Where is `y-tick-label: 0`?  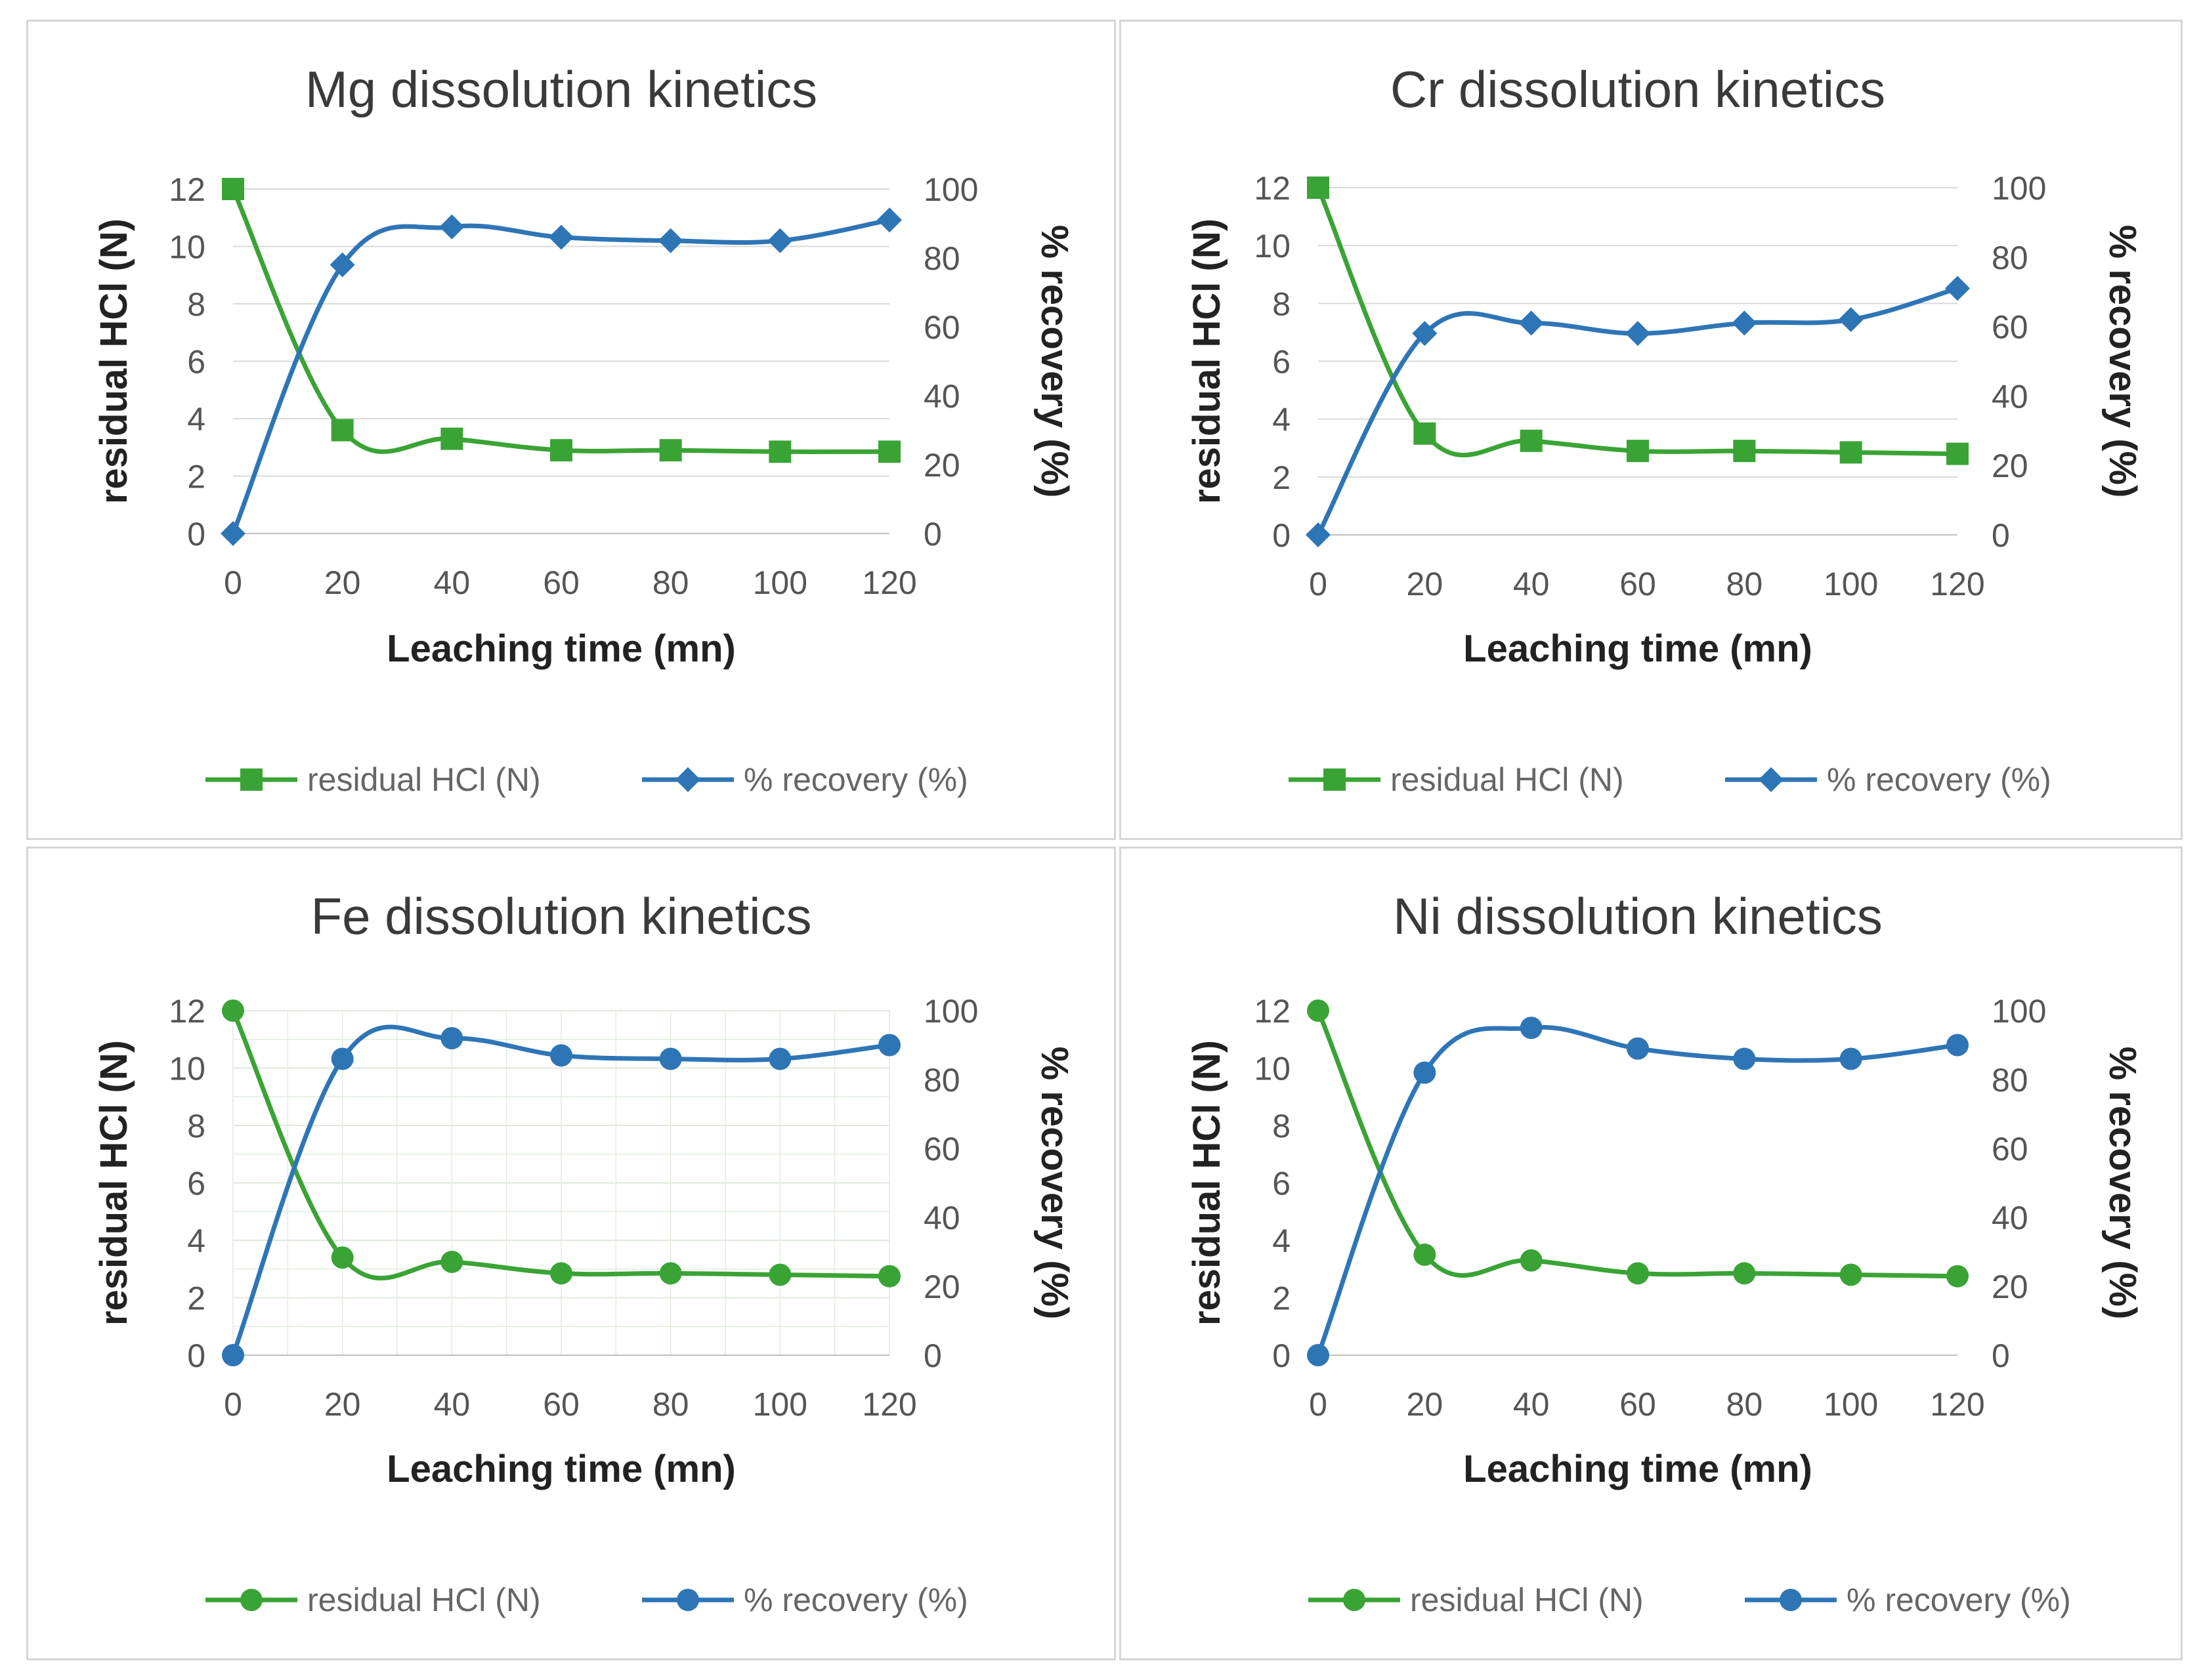
y-tick-label: 0 is located at coordinates (196, 534).